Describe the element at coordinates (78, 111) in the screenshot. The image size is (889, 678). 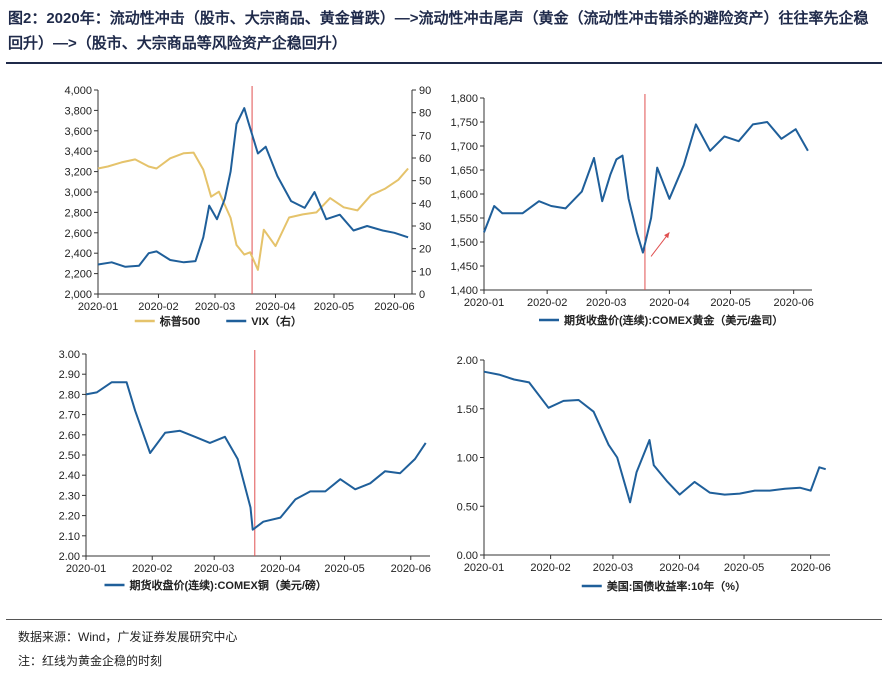
I see `y-tick-label: 3,800` at that location.